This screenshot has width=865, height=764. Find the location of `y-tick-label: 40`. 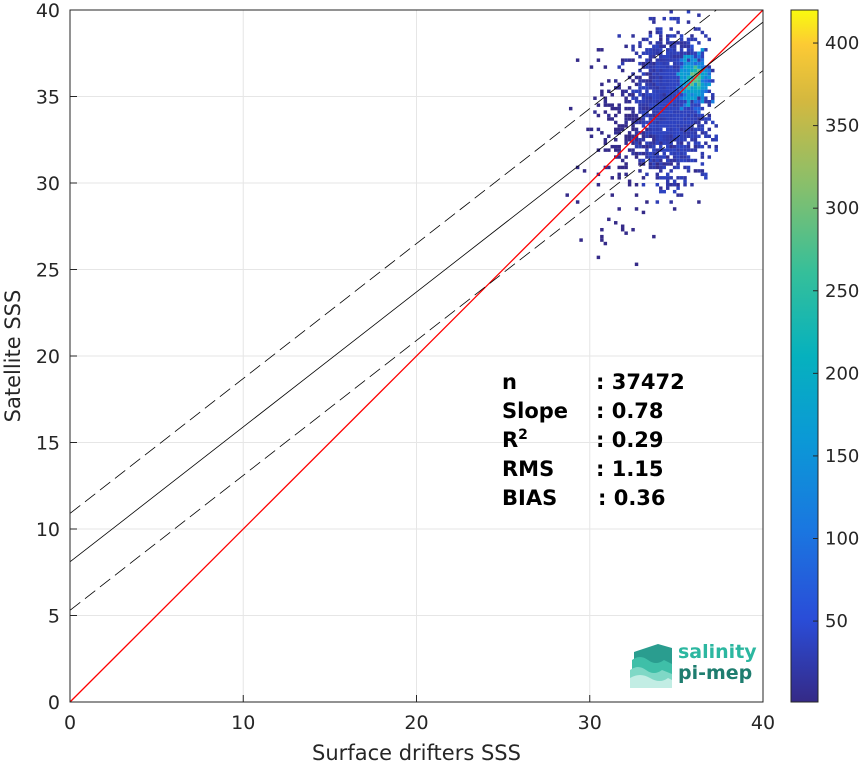

y-tick-label: 40 is located at coordinates (48, 11).